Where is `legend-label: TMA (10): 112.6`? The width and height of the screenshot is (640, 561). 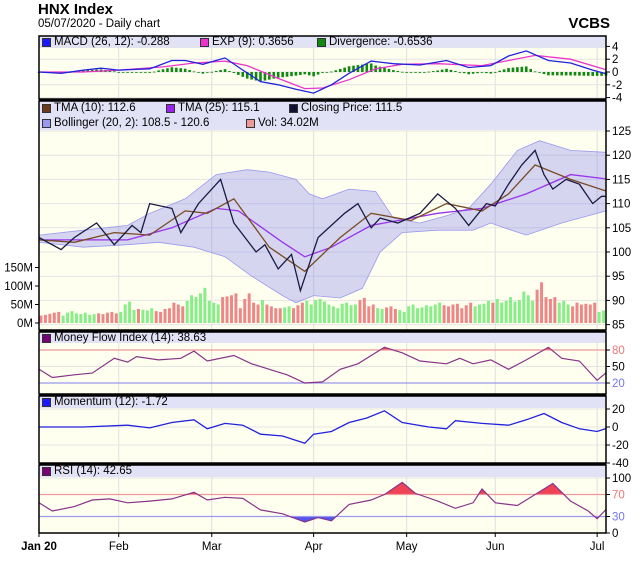 legend-label: TMA (10): 112.6 is located at coordinates (95, 108).